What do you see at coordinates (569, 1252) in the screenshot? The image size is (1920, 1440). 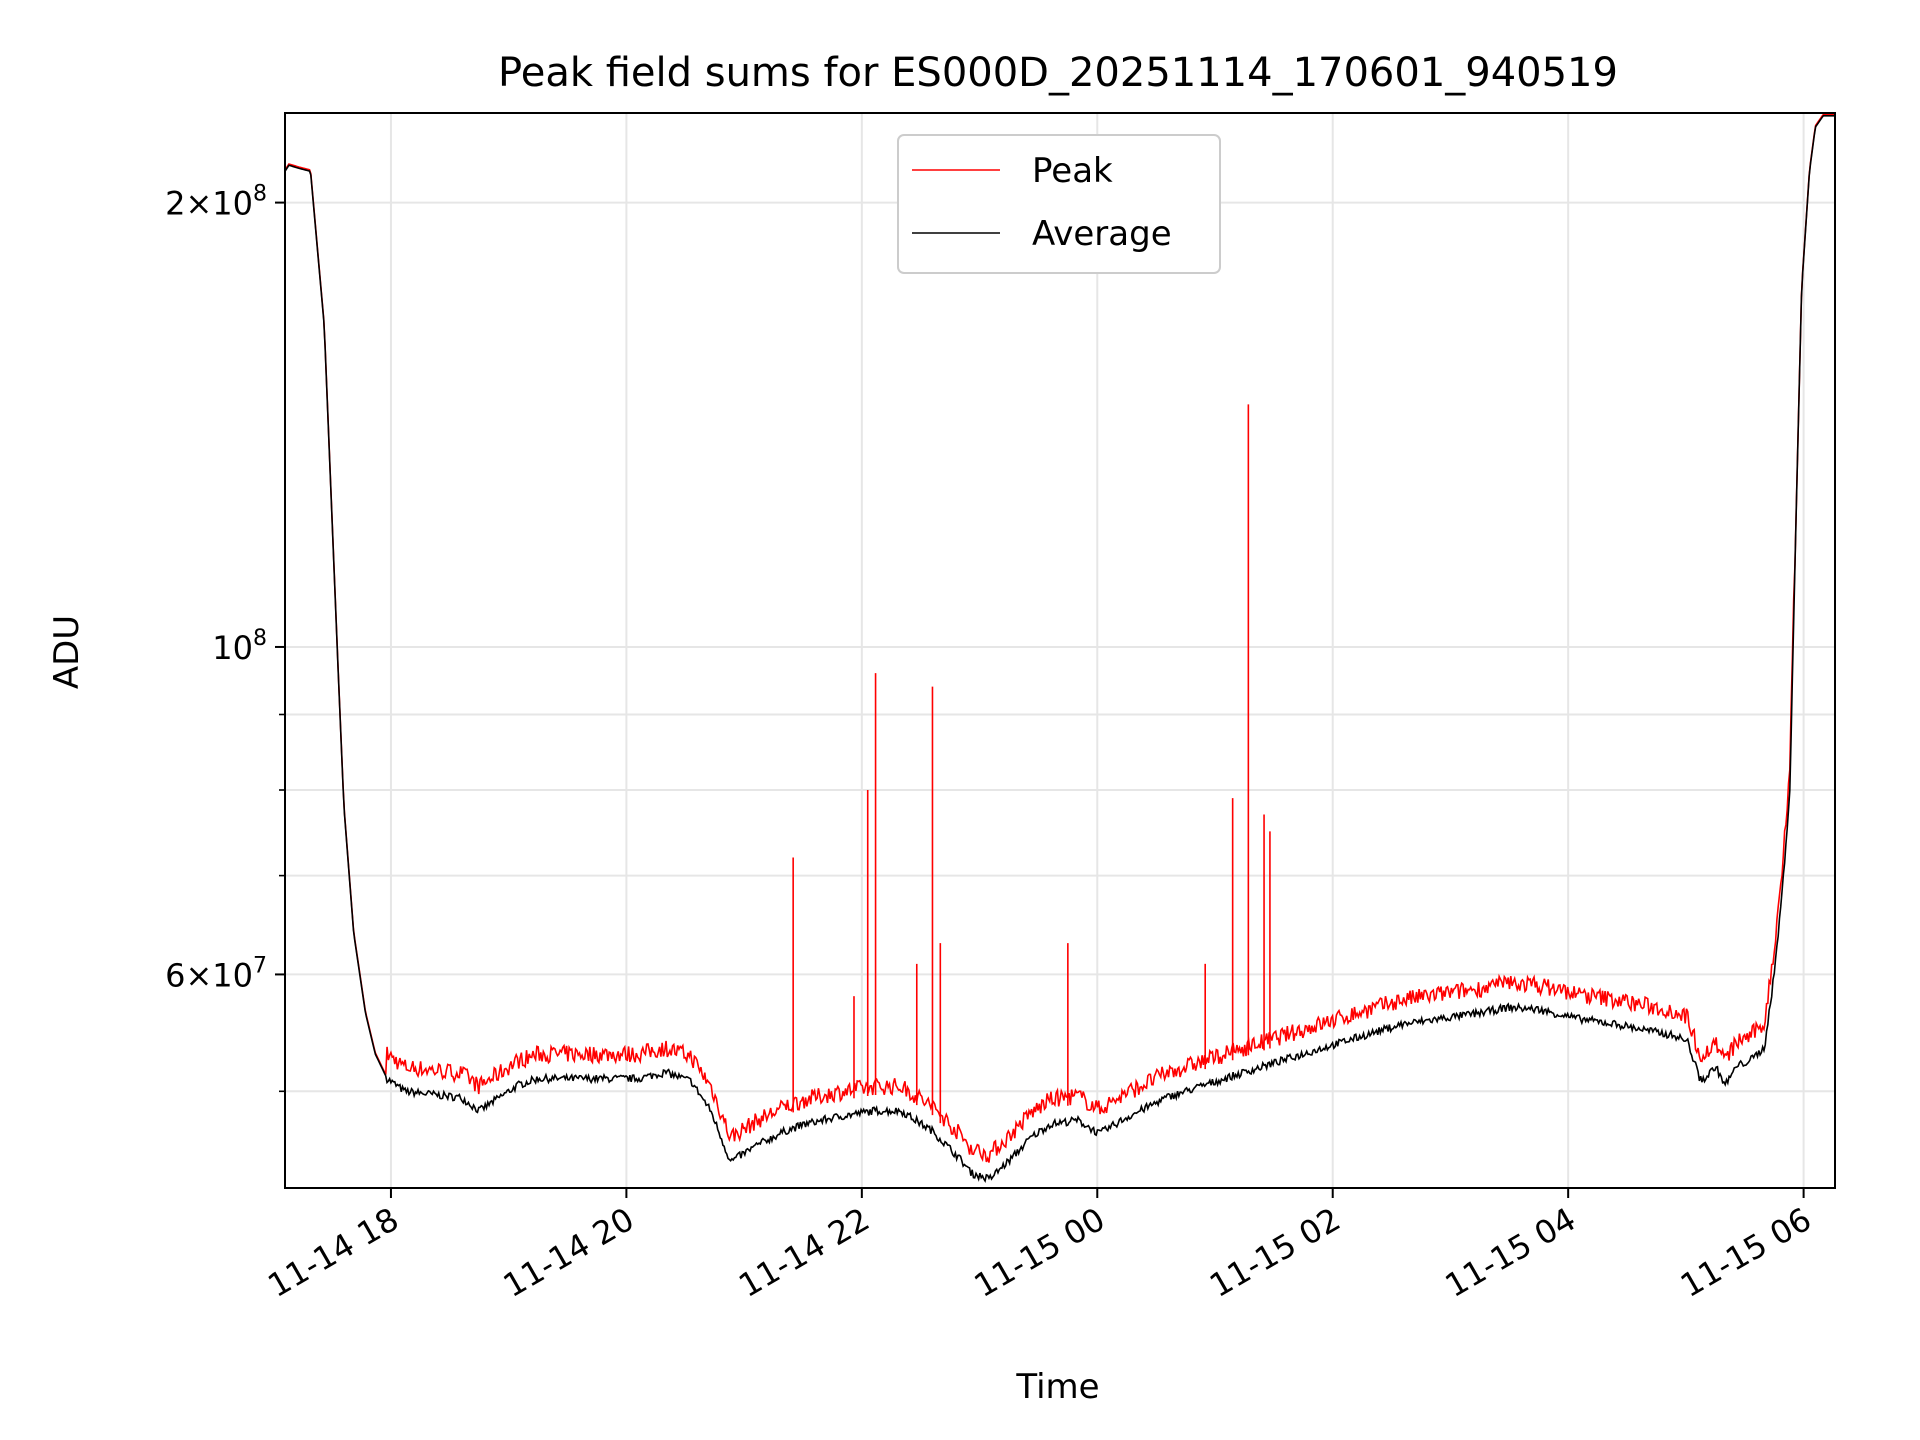 I see `x-tick-label: 11-14 20` at bounding box center [569, 1252].